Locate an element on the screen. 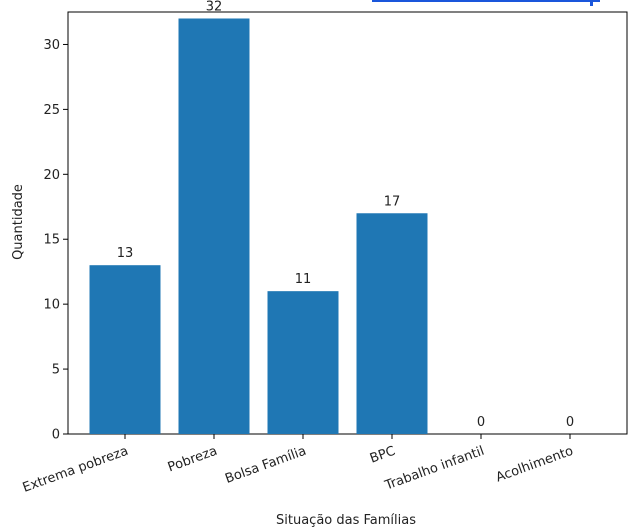 The width and height of the screenshot is (628, 528). data-label-1: 32 is located at coordinates (214, 7).